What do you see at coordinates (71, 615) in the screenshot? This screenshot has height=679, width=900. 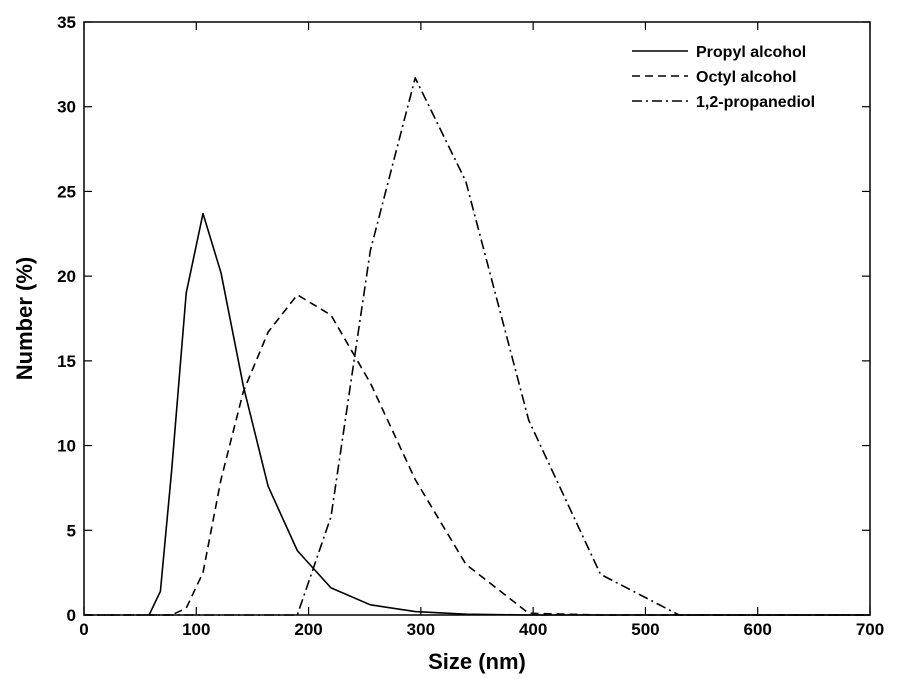 I see `y-tick-label: 0` at bounding box center [71, 615].